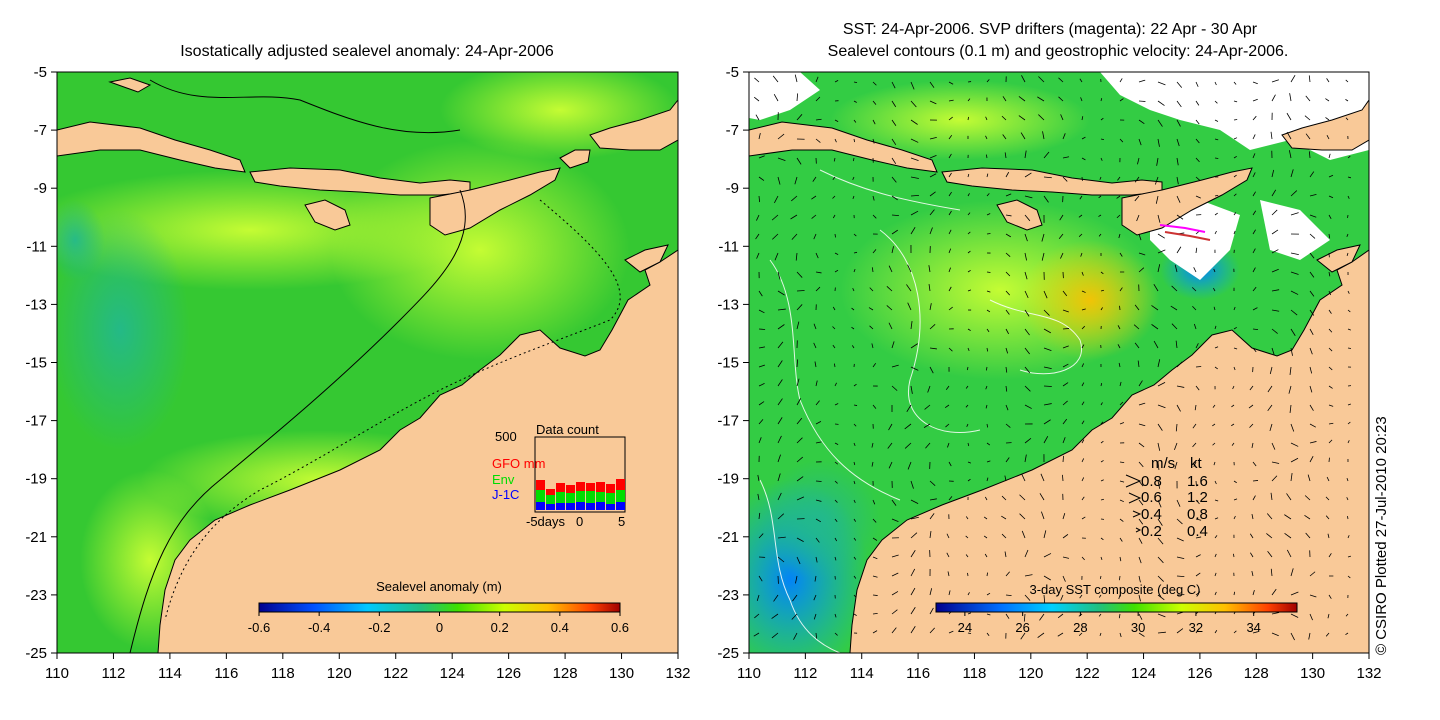 The height and width of the screenshot is (720, 1440). What do you see at coordinates (1030, 673) in the screenshot?
I see `right-lon-tick-label: 120` at bounding box center [1030, 673].